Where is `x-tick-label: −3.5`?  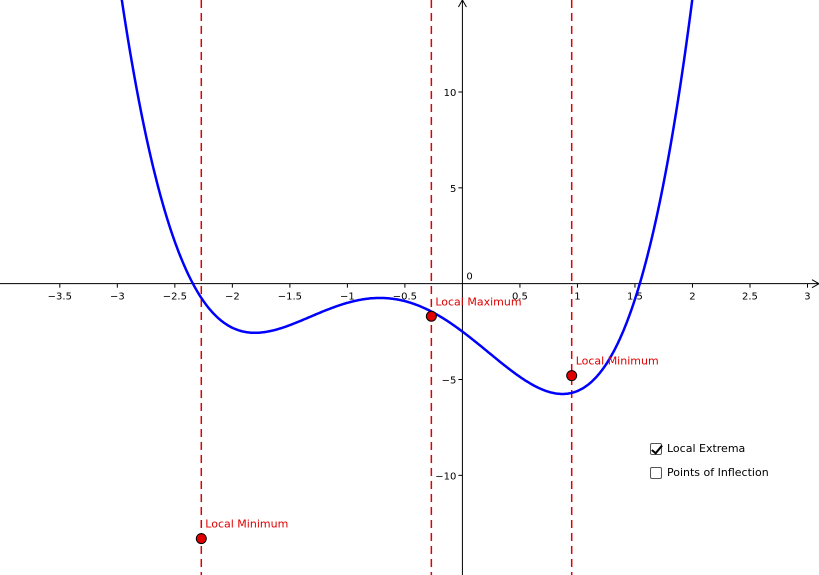 x-tick-label: −3.5 is located at coordinates (60, 297).